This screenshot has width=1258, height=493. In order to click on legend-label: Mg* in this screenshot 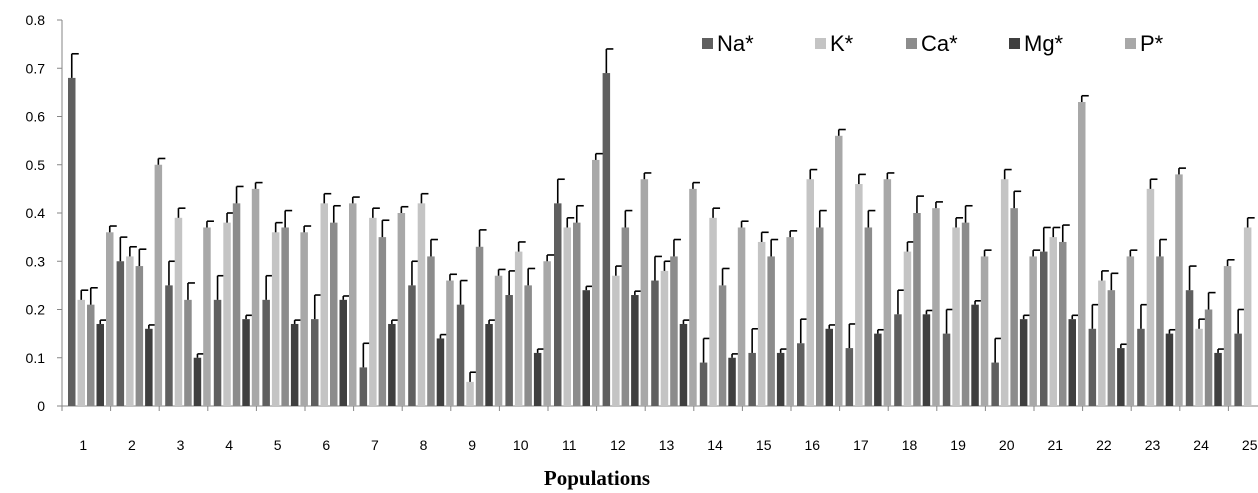, I will do `click(1044, 43)`.